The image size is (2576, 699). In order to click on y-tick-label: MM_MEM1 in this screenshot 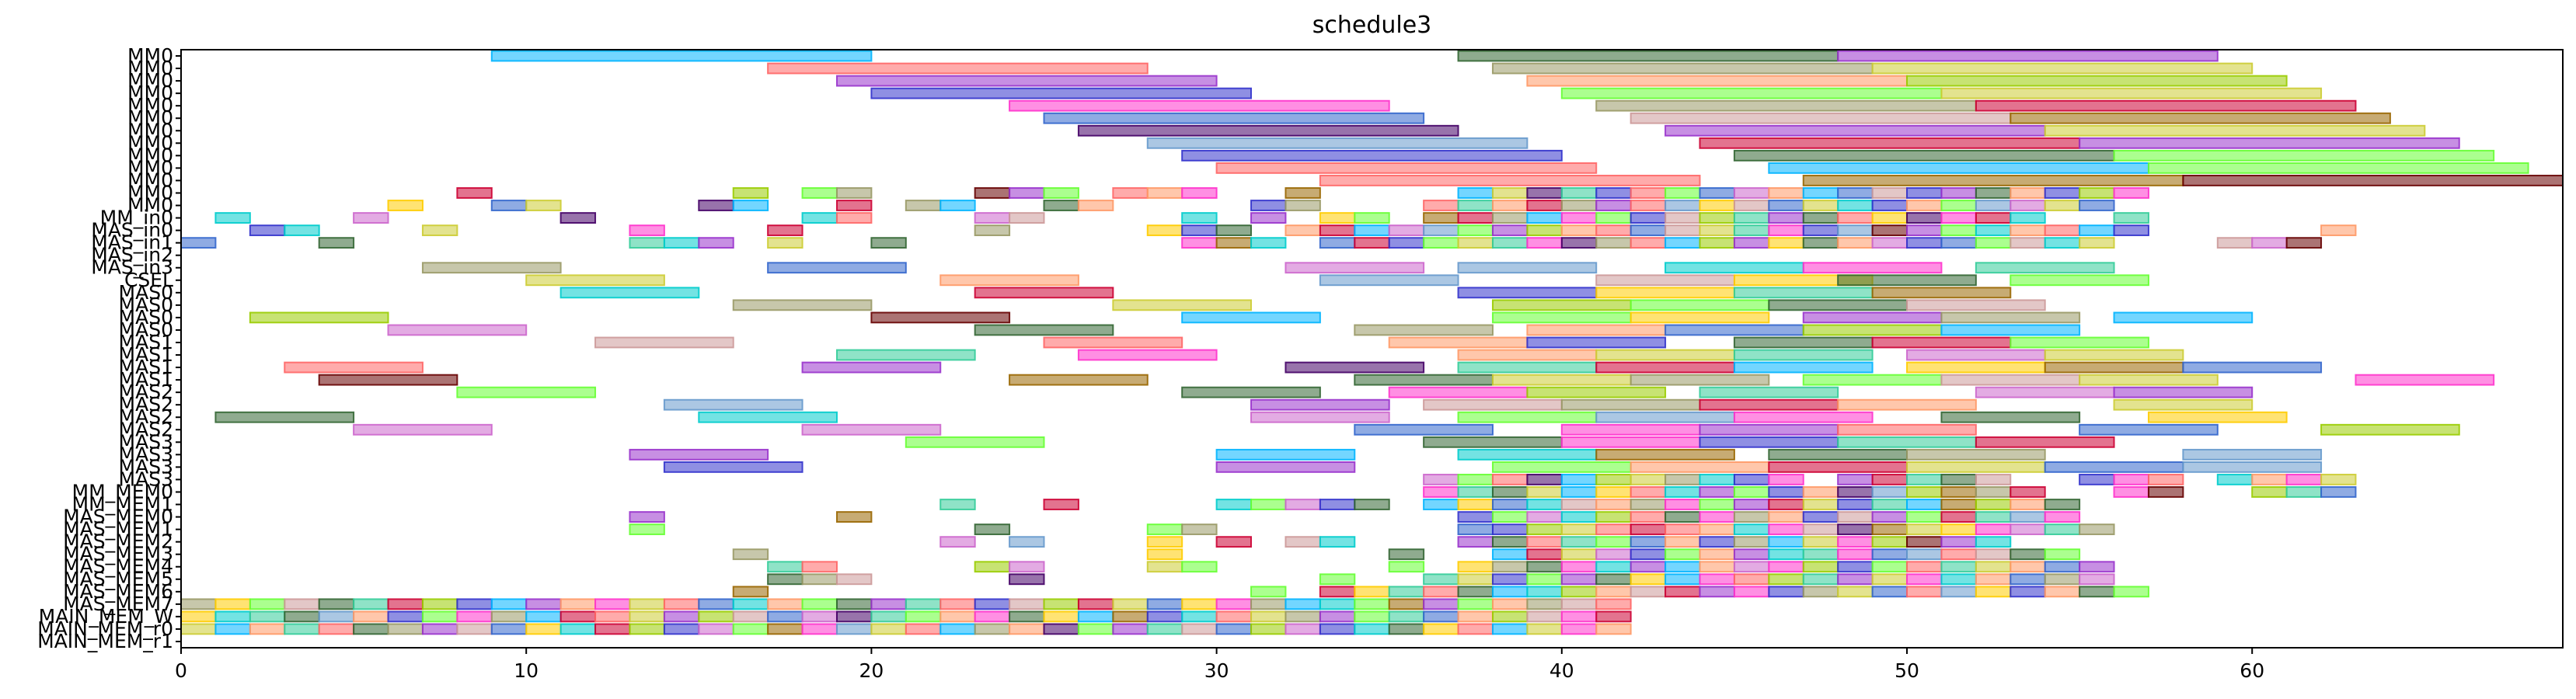, I will do `click(122, 504)`.